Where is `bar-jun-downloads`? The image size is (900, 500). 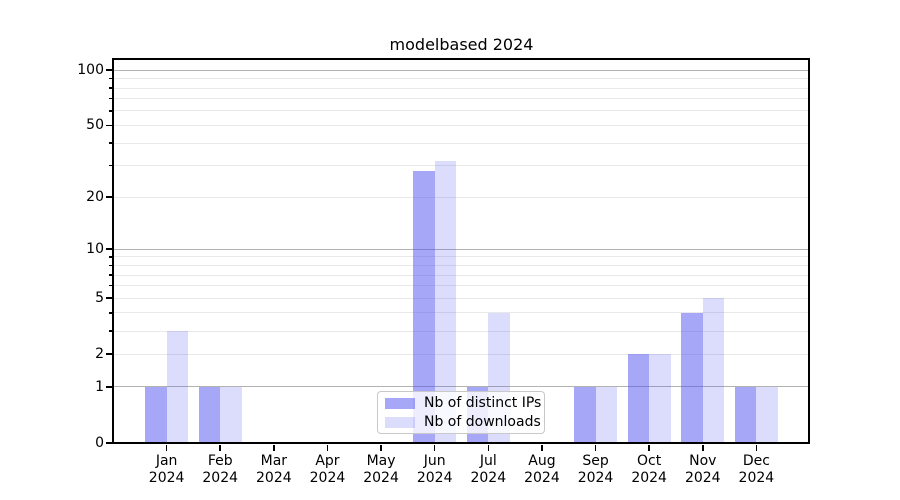
bar-jun-downloads is located at coordinates (445, 301).